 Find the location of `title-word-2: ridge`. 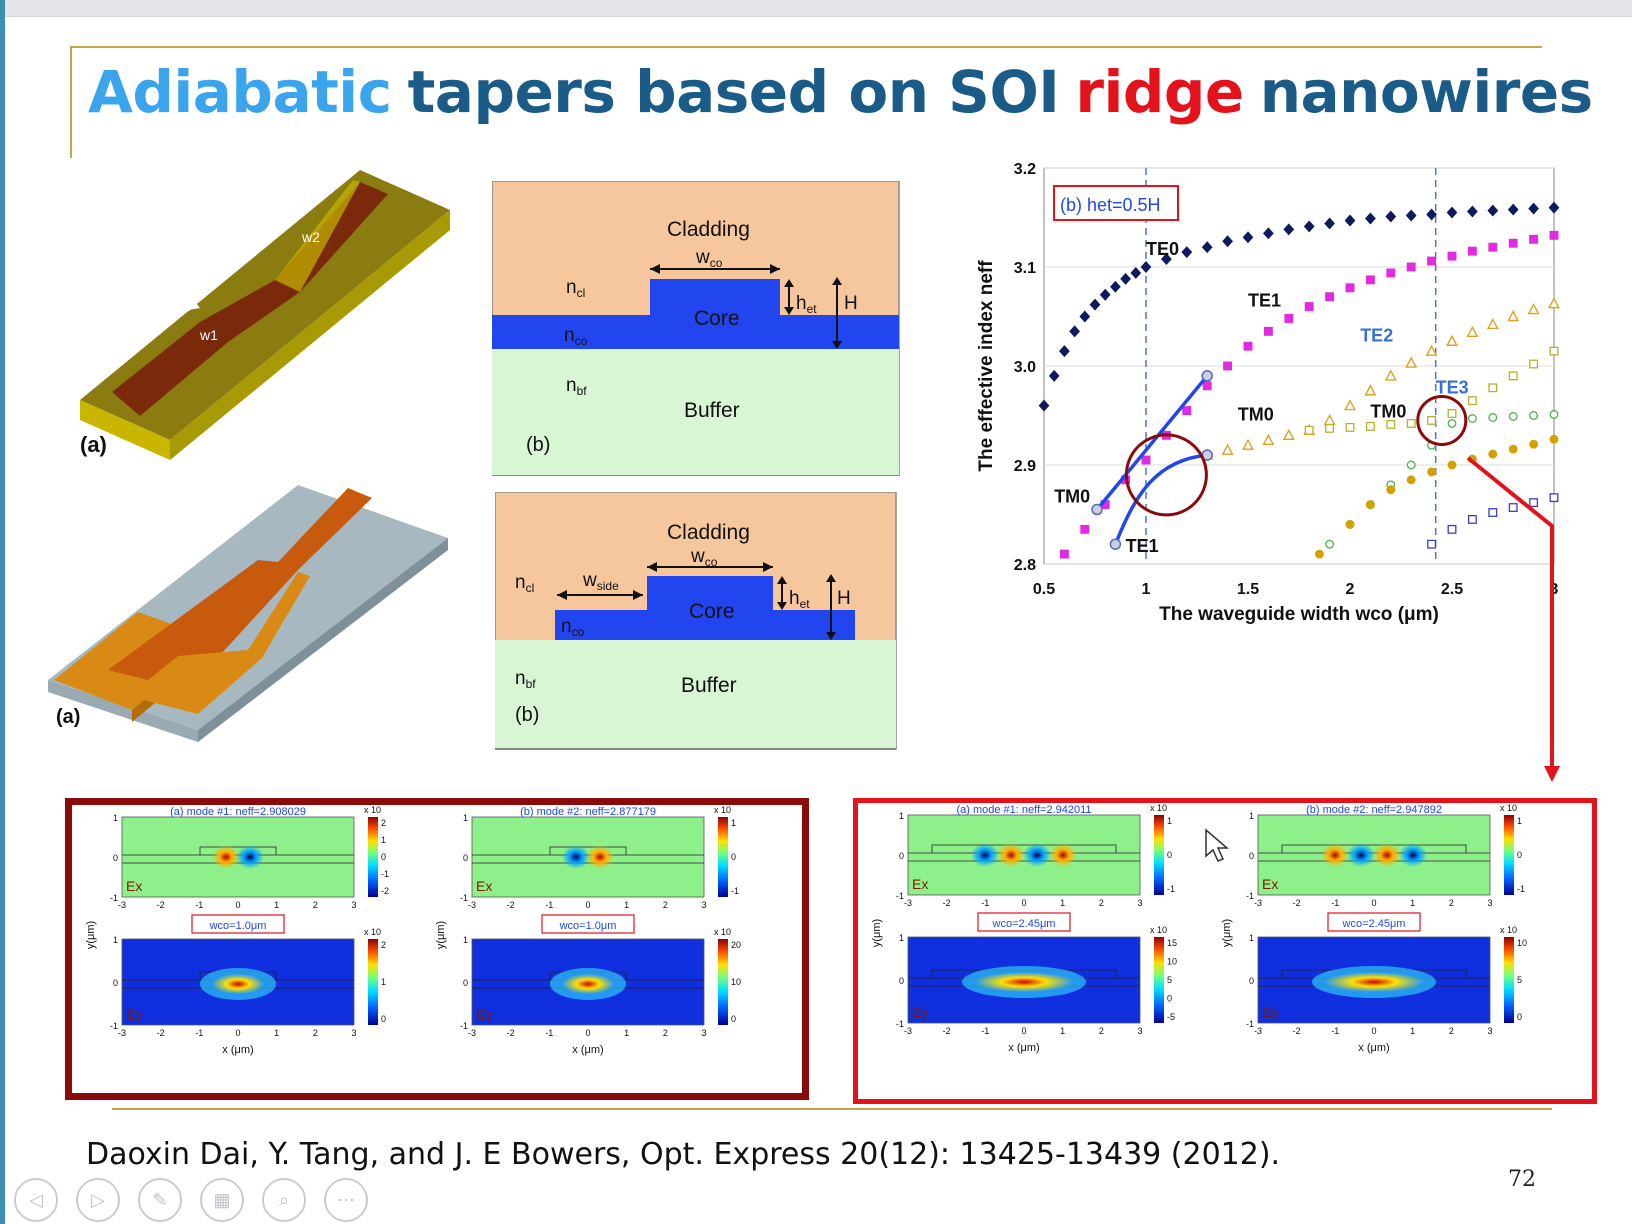

title-word-2: ridge is located at coordinates (1159, 92).